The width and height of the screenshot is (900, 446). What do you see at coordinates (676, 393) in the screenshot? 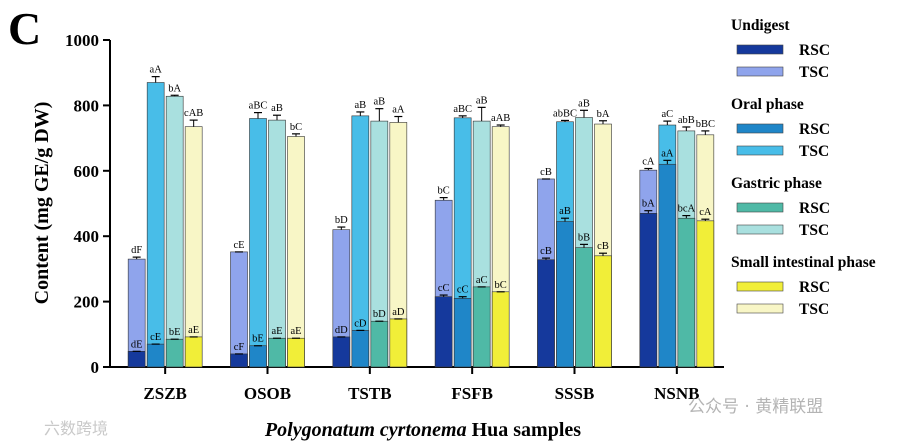
I see `x-tick-label: NSNB` at bounding box center [676, 393].